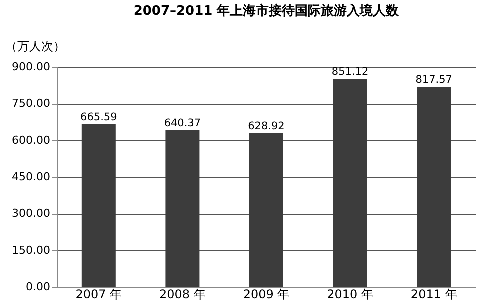  I want to click on data-label: 628.92, so click(266, 126).